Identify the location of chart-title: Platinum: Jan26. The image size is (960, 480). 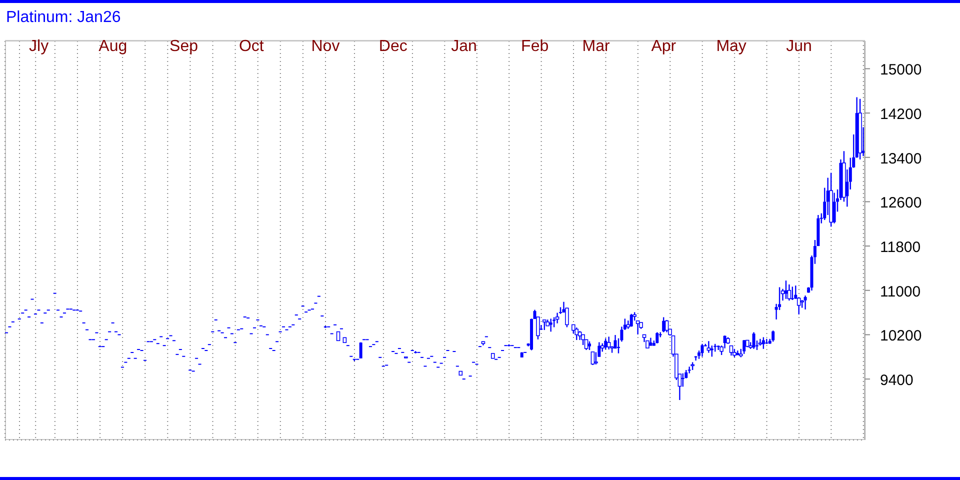
(63, 18).